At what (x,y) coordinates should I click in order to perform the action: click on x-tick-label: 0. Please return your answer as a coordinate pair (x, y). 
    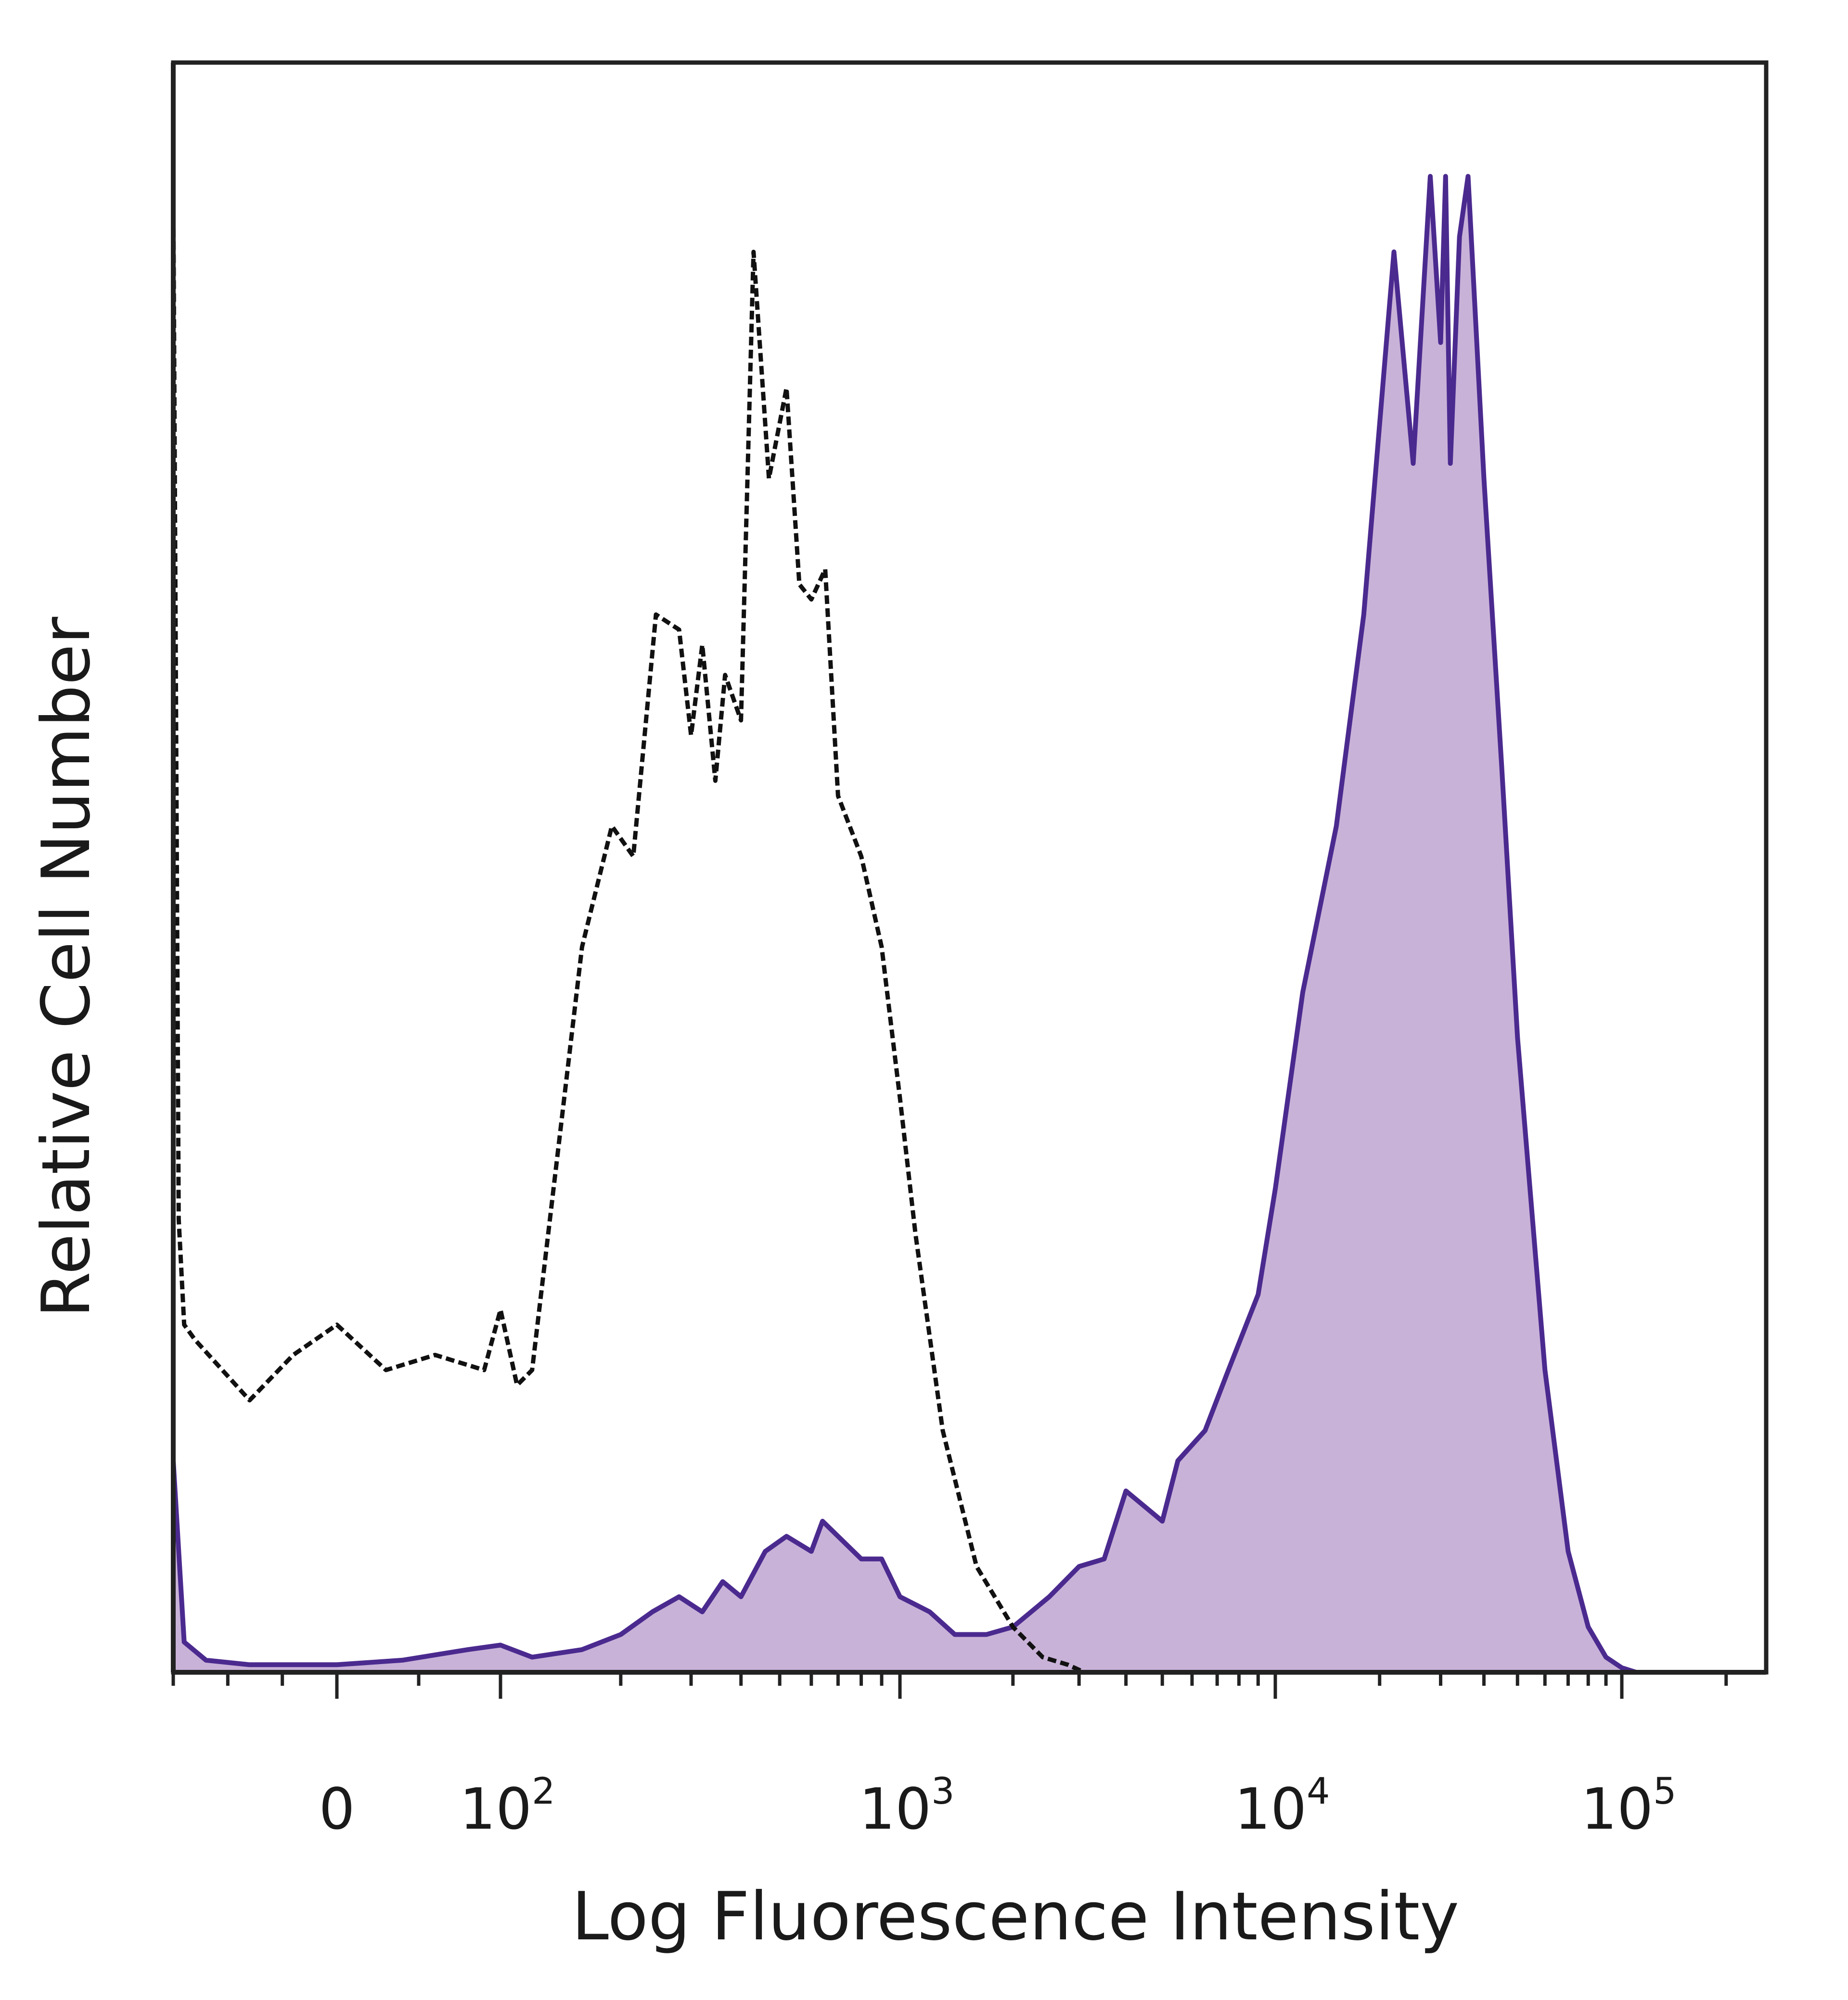
    Looking at the image, I should click on (337, 1809).